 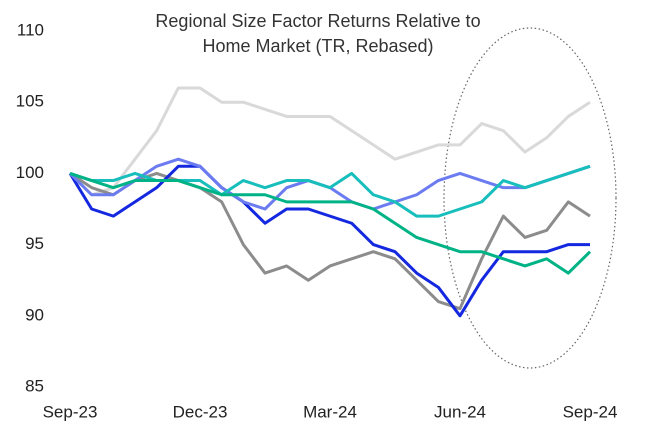 I want to click on chart-title: Regional Size Factor Returns Relative to, so click(x=317, y=21).